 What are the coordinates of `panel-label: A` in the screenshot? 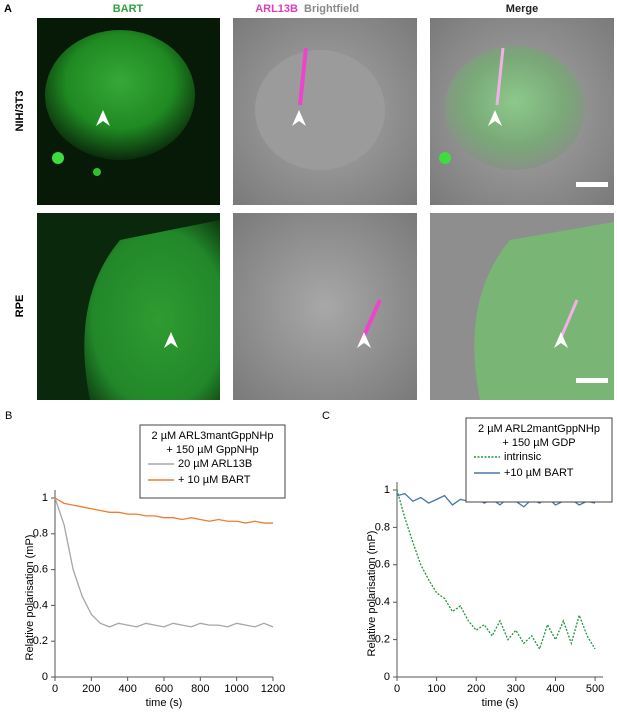 It's located at (8, 9).